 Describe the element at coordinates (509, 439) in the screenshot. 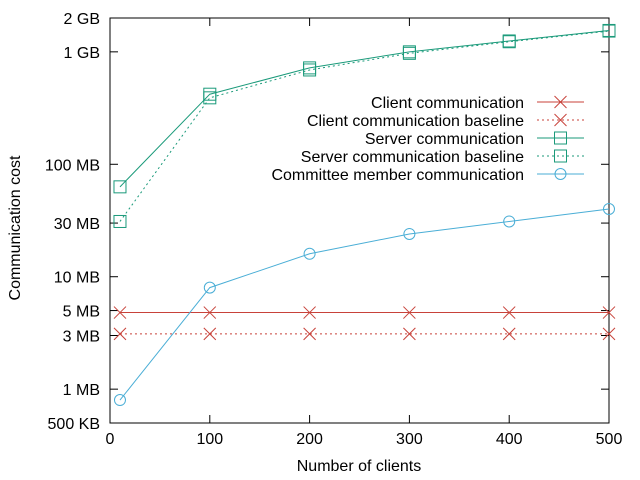

I see `x-tick-label: 400` at that location.